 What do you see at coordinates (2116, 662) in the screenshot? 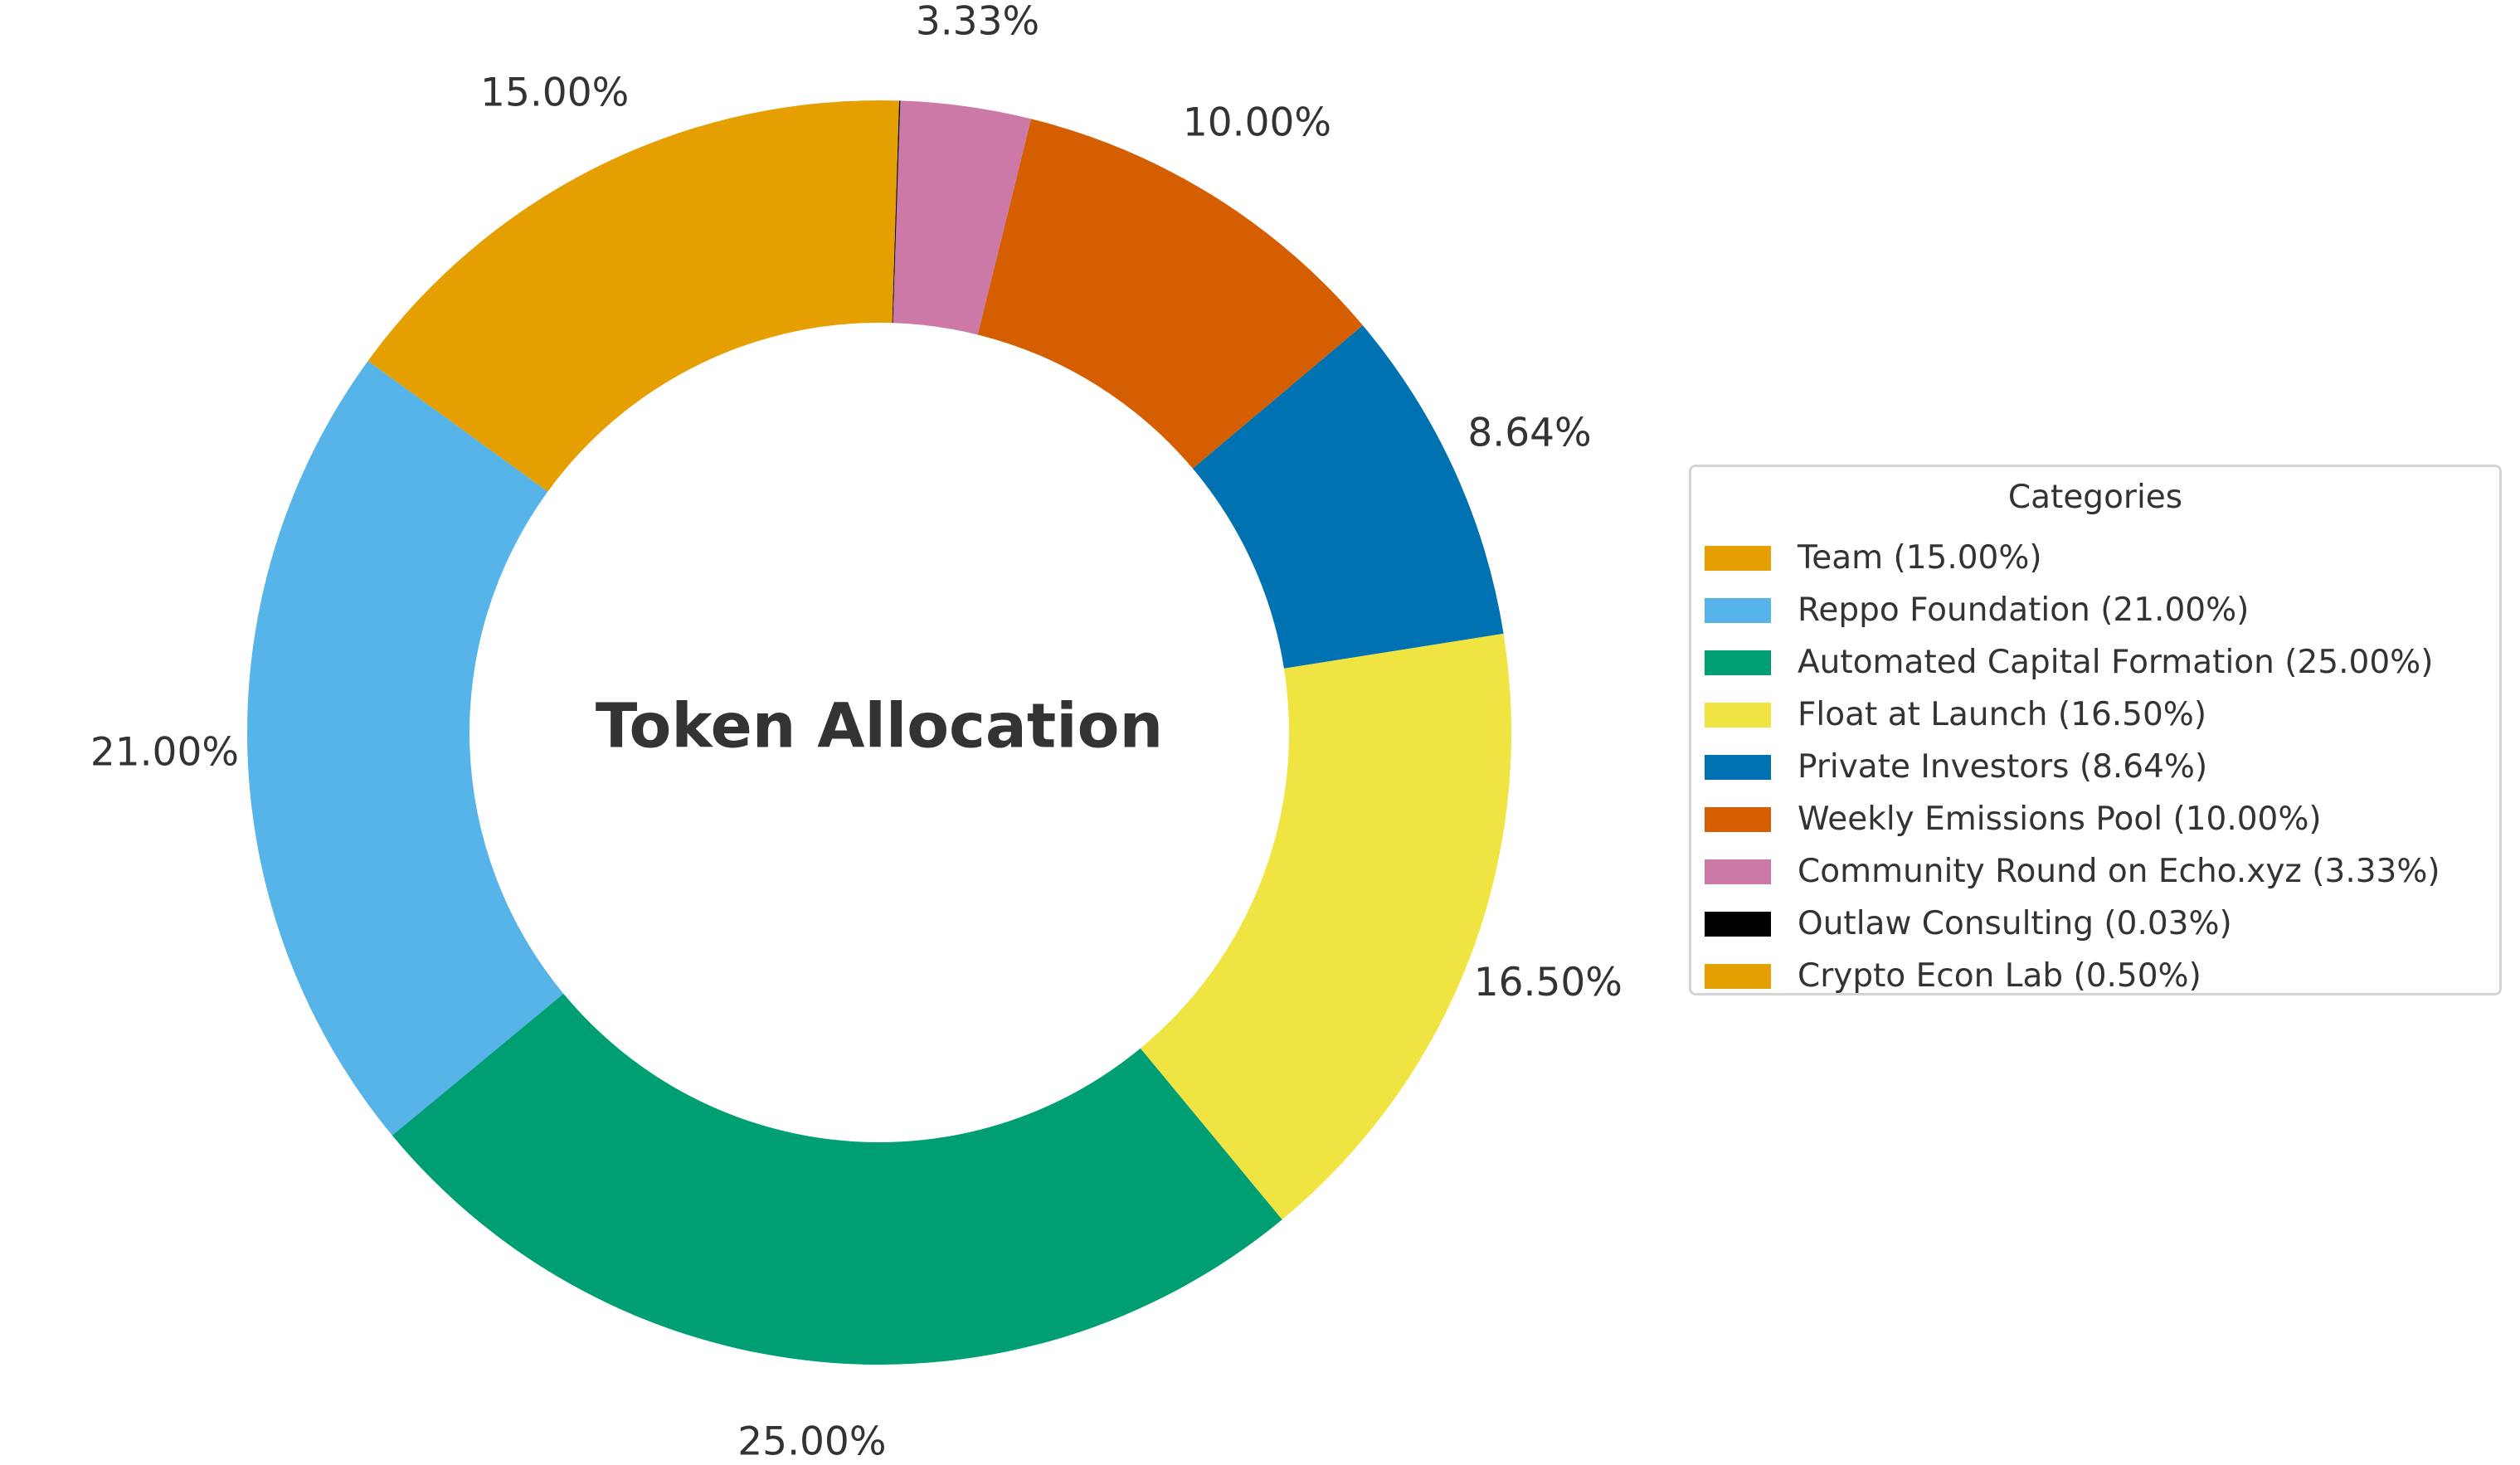
I see `legend-label: Automated Capital Formation (25.00%)` at bounding box center [2116, 662].